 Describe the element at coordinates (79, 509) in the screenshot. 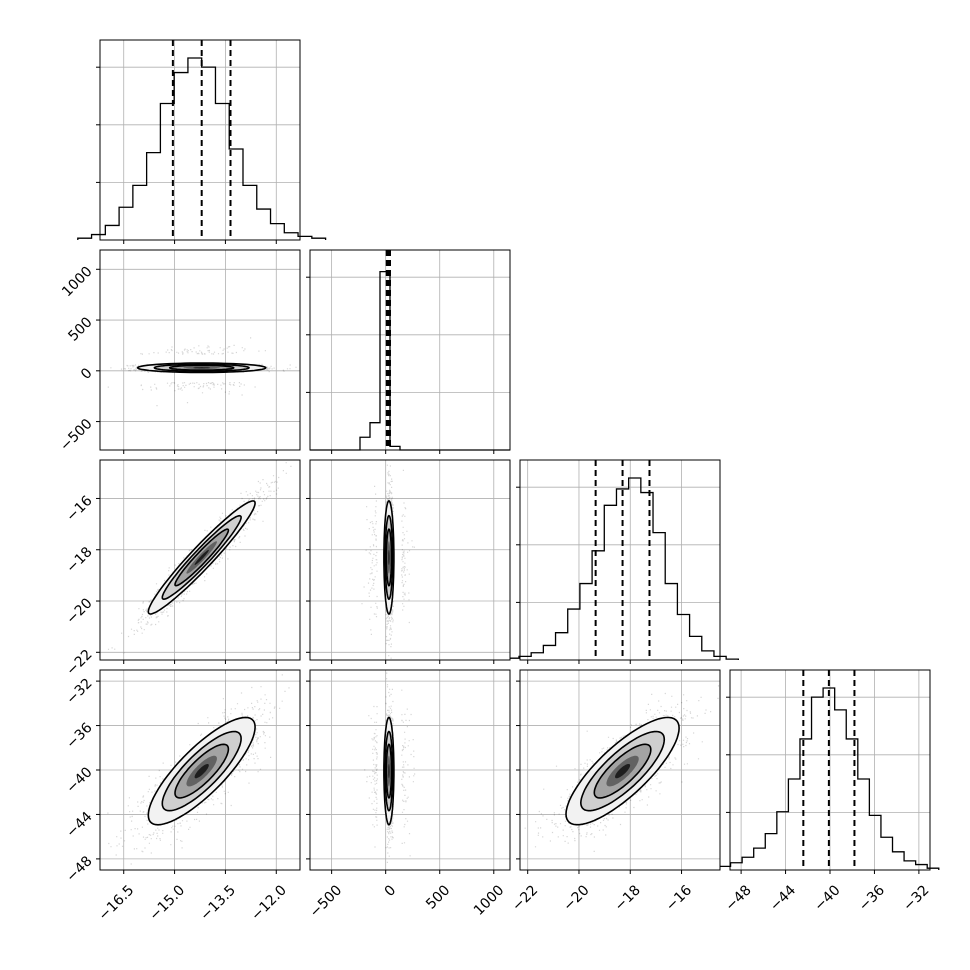

I see `y-tick-label: −16` at that location.